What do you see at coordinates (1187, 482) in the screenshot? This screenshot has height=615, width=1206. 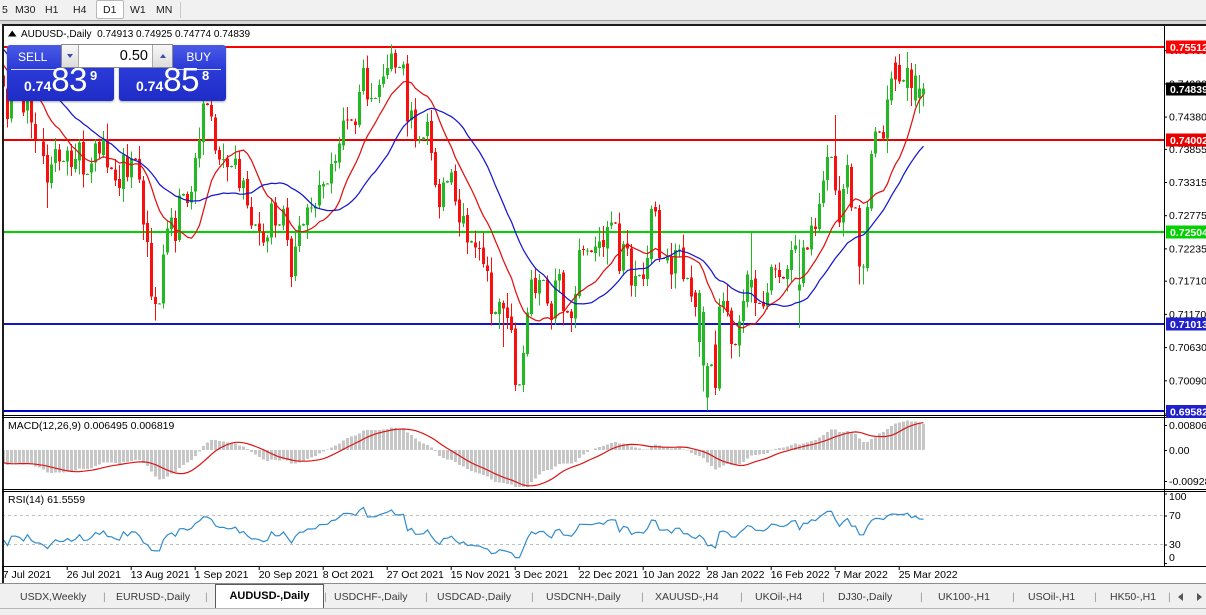 I see `svg-text: -0.00928` at bounding box center [1187, 482].